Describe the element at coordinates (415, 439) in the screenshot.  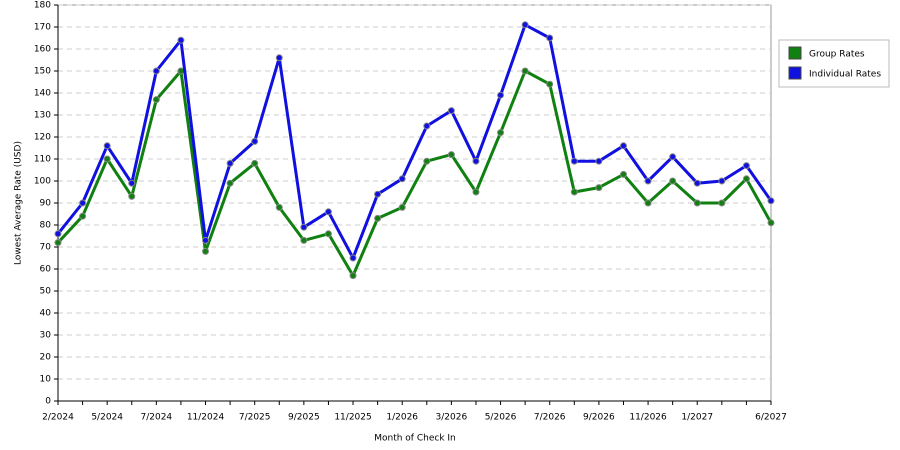
I see `x-axis-label: Month of Check In` at that location.